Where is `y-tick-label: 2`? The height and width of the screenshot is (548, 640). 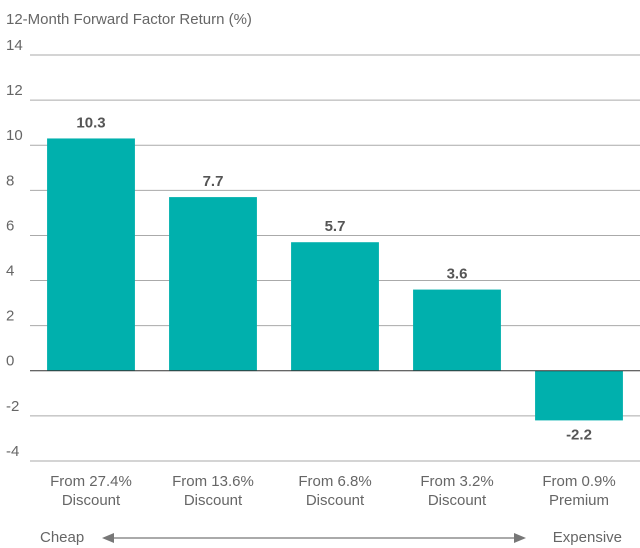 y-tick-label: 2 is located at coordinates (10, 316).